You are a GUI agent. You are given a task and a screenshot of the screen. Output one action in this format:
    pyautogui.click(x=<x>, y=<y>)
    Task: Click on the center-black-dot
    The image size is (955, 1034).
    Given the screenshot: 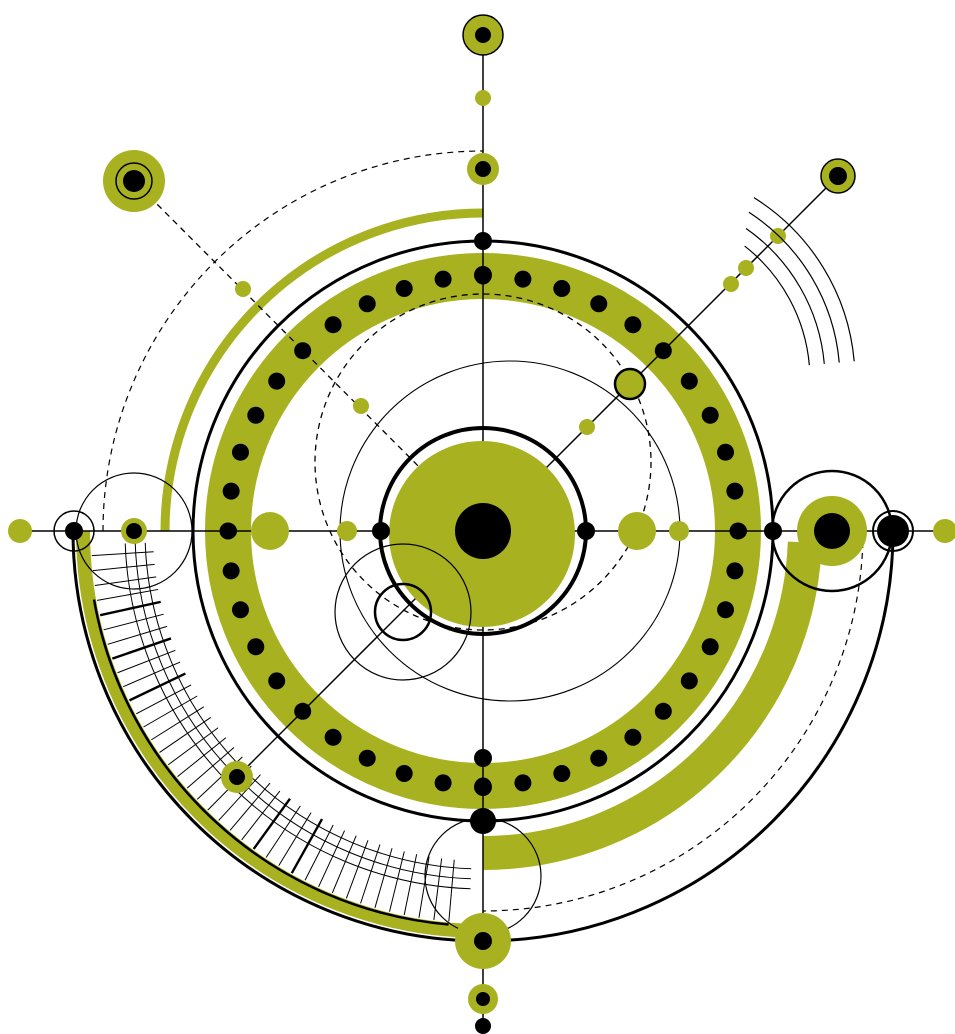 What is the action you would take?
    pyautogui.click(x=483, y=531)
    